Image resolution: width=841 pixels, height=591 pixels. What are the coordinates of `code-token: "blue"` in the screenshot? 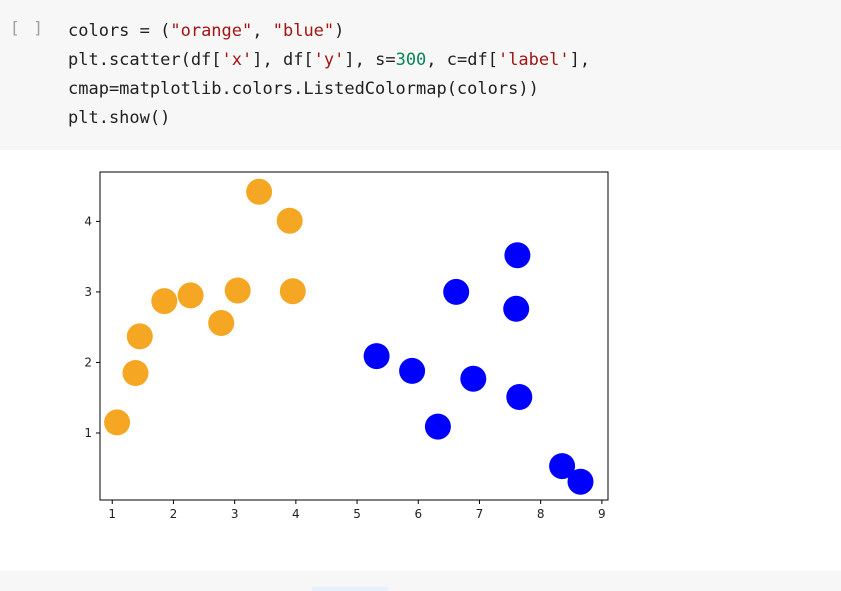 It's located at (303, 31).